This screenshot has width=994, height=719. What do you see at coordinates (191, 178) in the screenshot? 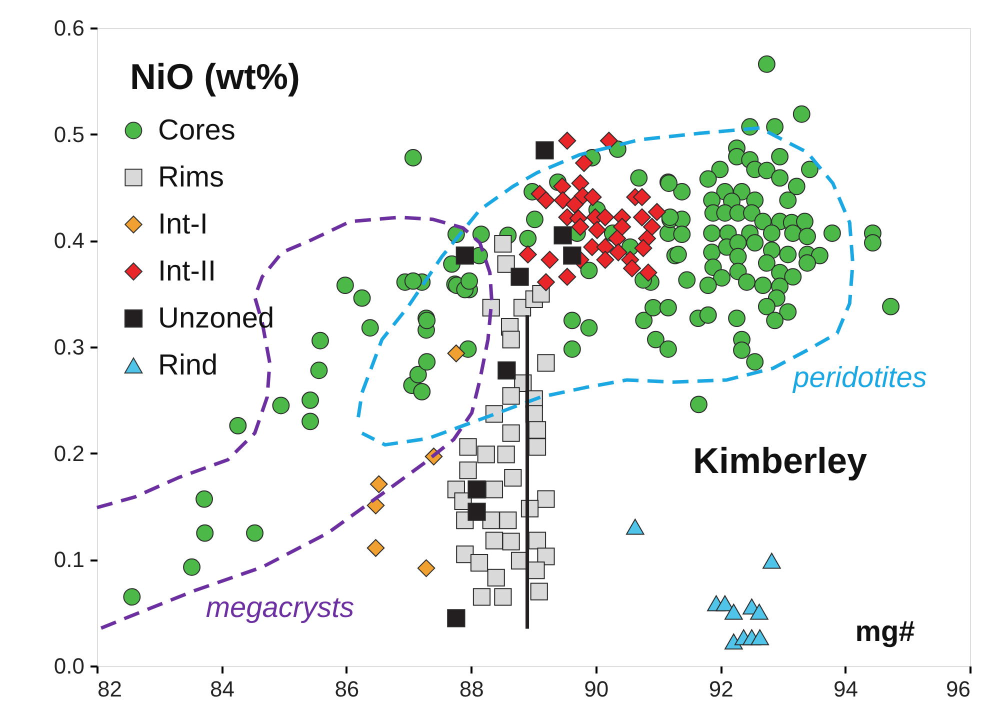
I see `legend-label: Rims` at bounding box center [191, 178].